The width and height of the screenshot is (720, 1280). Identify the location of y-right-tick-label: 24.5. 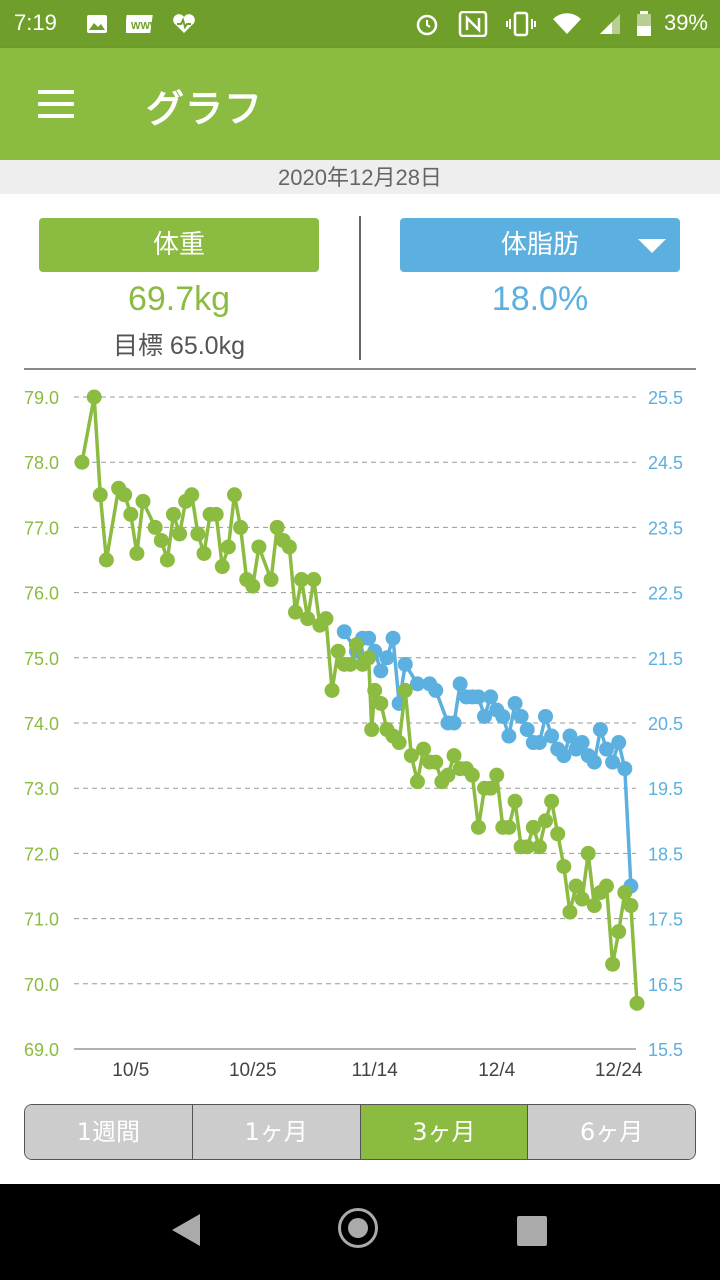
(665, 463).